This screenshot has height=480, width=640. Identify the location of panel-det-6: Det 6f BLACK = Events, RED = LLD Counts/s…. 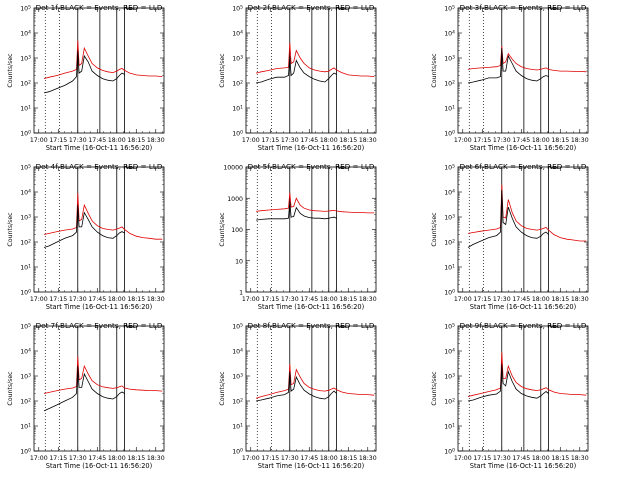
(510, 236).